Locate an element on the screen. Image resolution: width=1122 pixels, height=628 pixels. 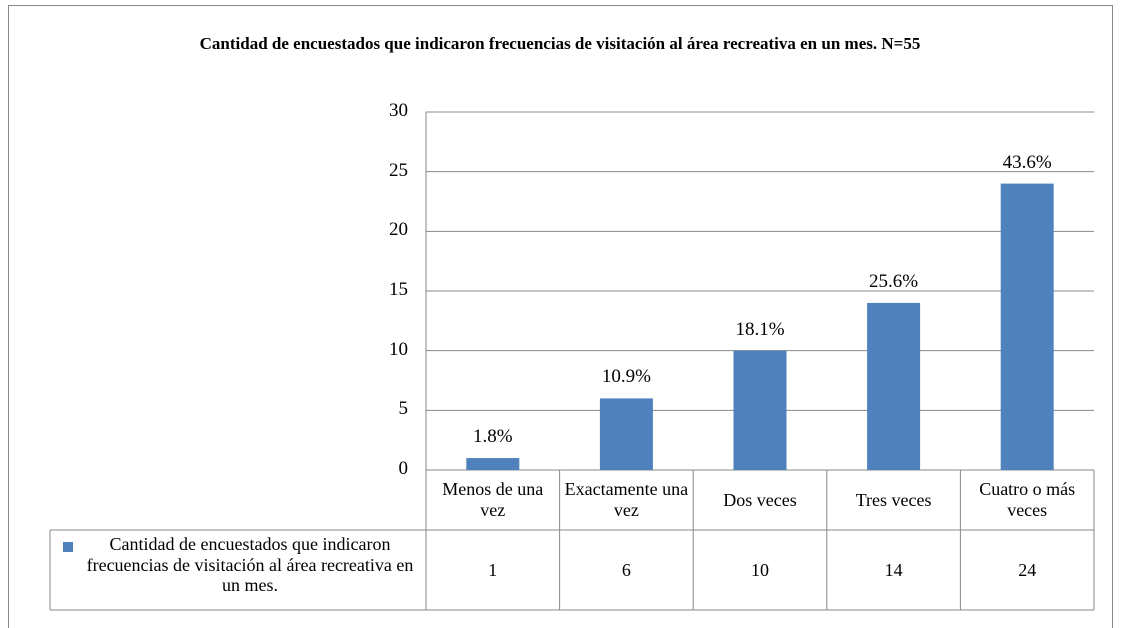
data-label: 43.6% is located at coordinates (1027, 162).